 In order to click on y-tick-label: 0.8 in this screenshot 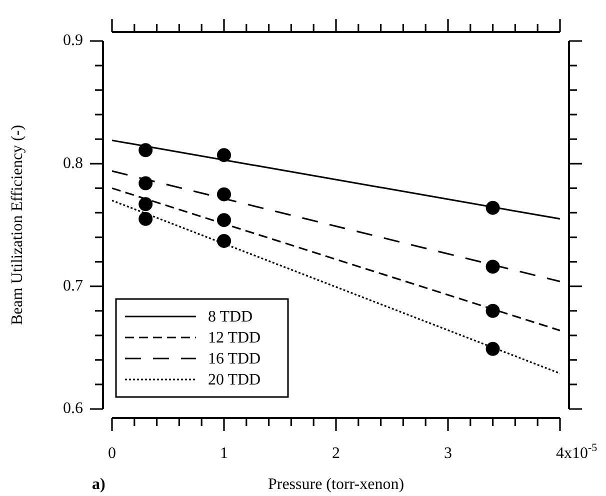, I will do `click(73, 163)`.